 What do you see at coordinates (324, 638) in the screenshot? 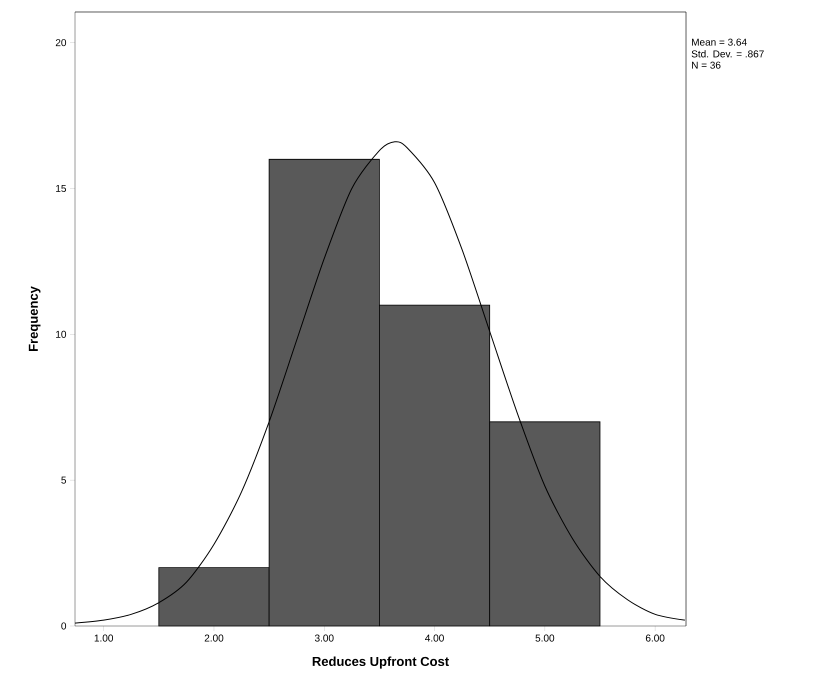
I see `x-tick-label: 3.00` at bounding box center [324, 638].